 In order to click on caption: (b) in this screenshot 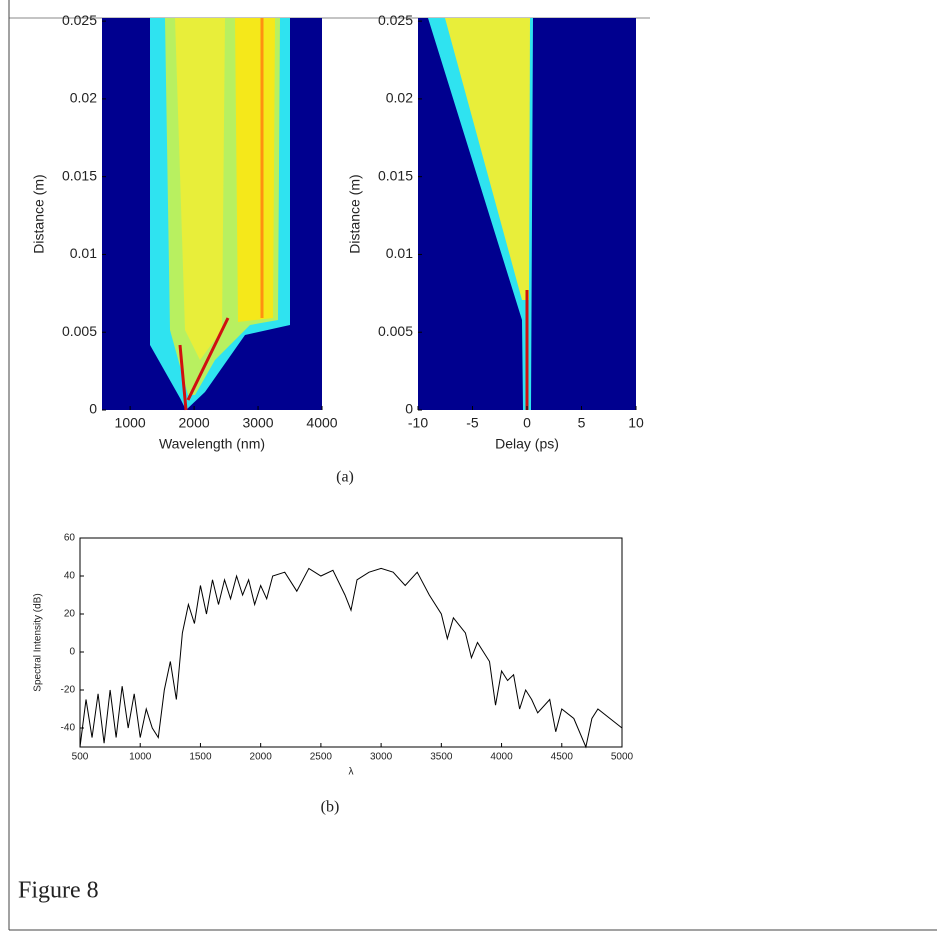, I will do `click(330, 807)`.